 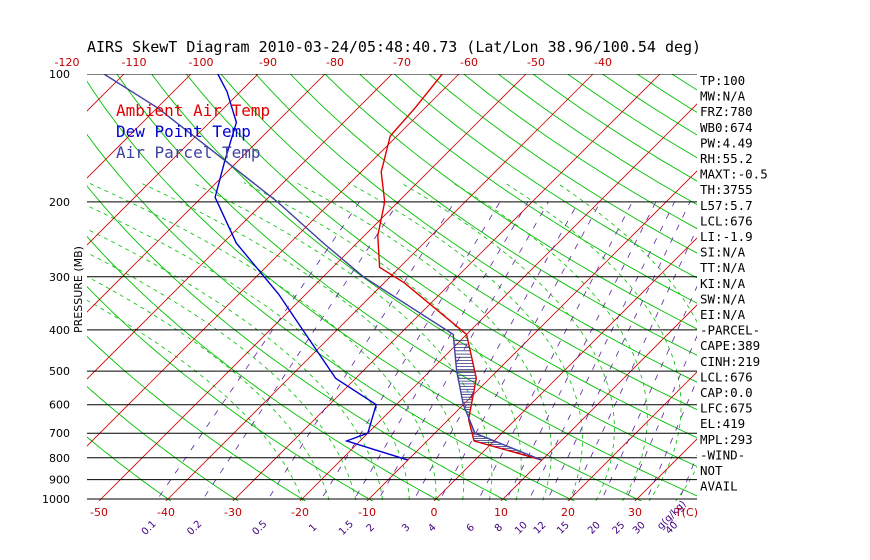 What do you see at coordinates (726, 127) in the screenshot?
I see `index-entry: WB0:674` at bounding box center [726, 127].